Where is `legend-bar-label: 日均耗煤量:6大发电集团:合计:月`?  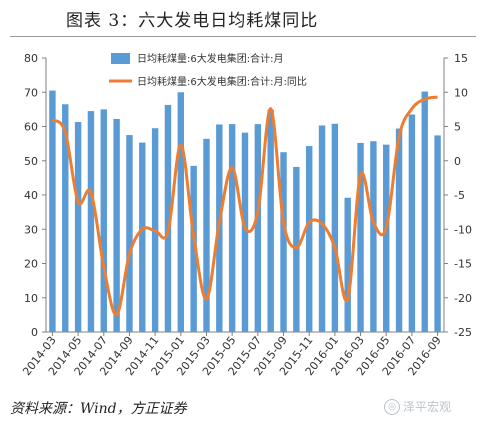 legend-bar-label: 日均耗煤量:6大发电集团:合计:月 is located at coordinates (210, 58).